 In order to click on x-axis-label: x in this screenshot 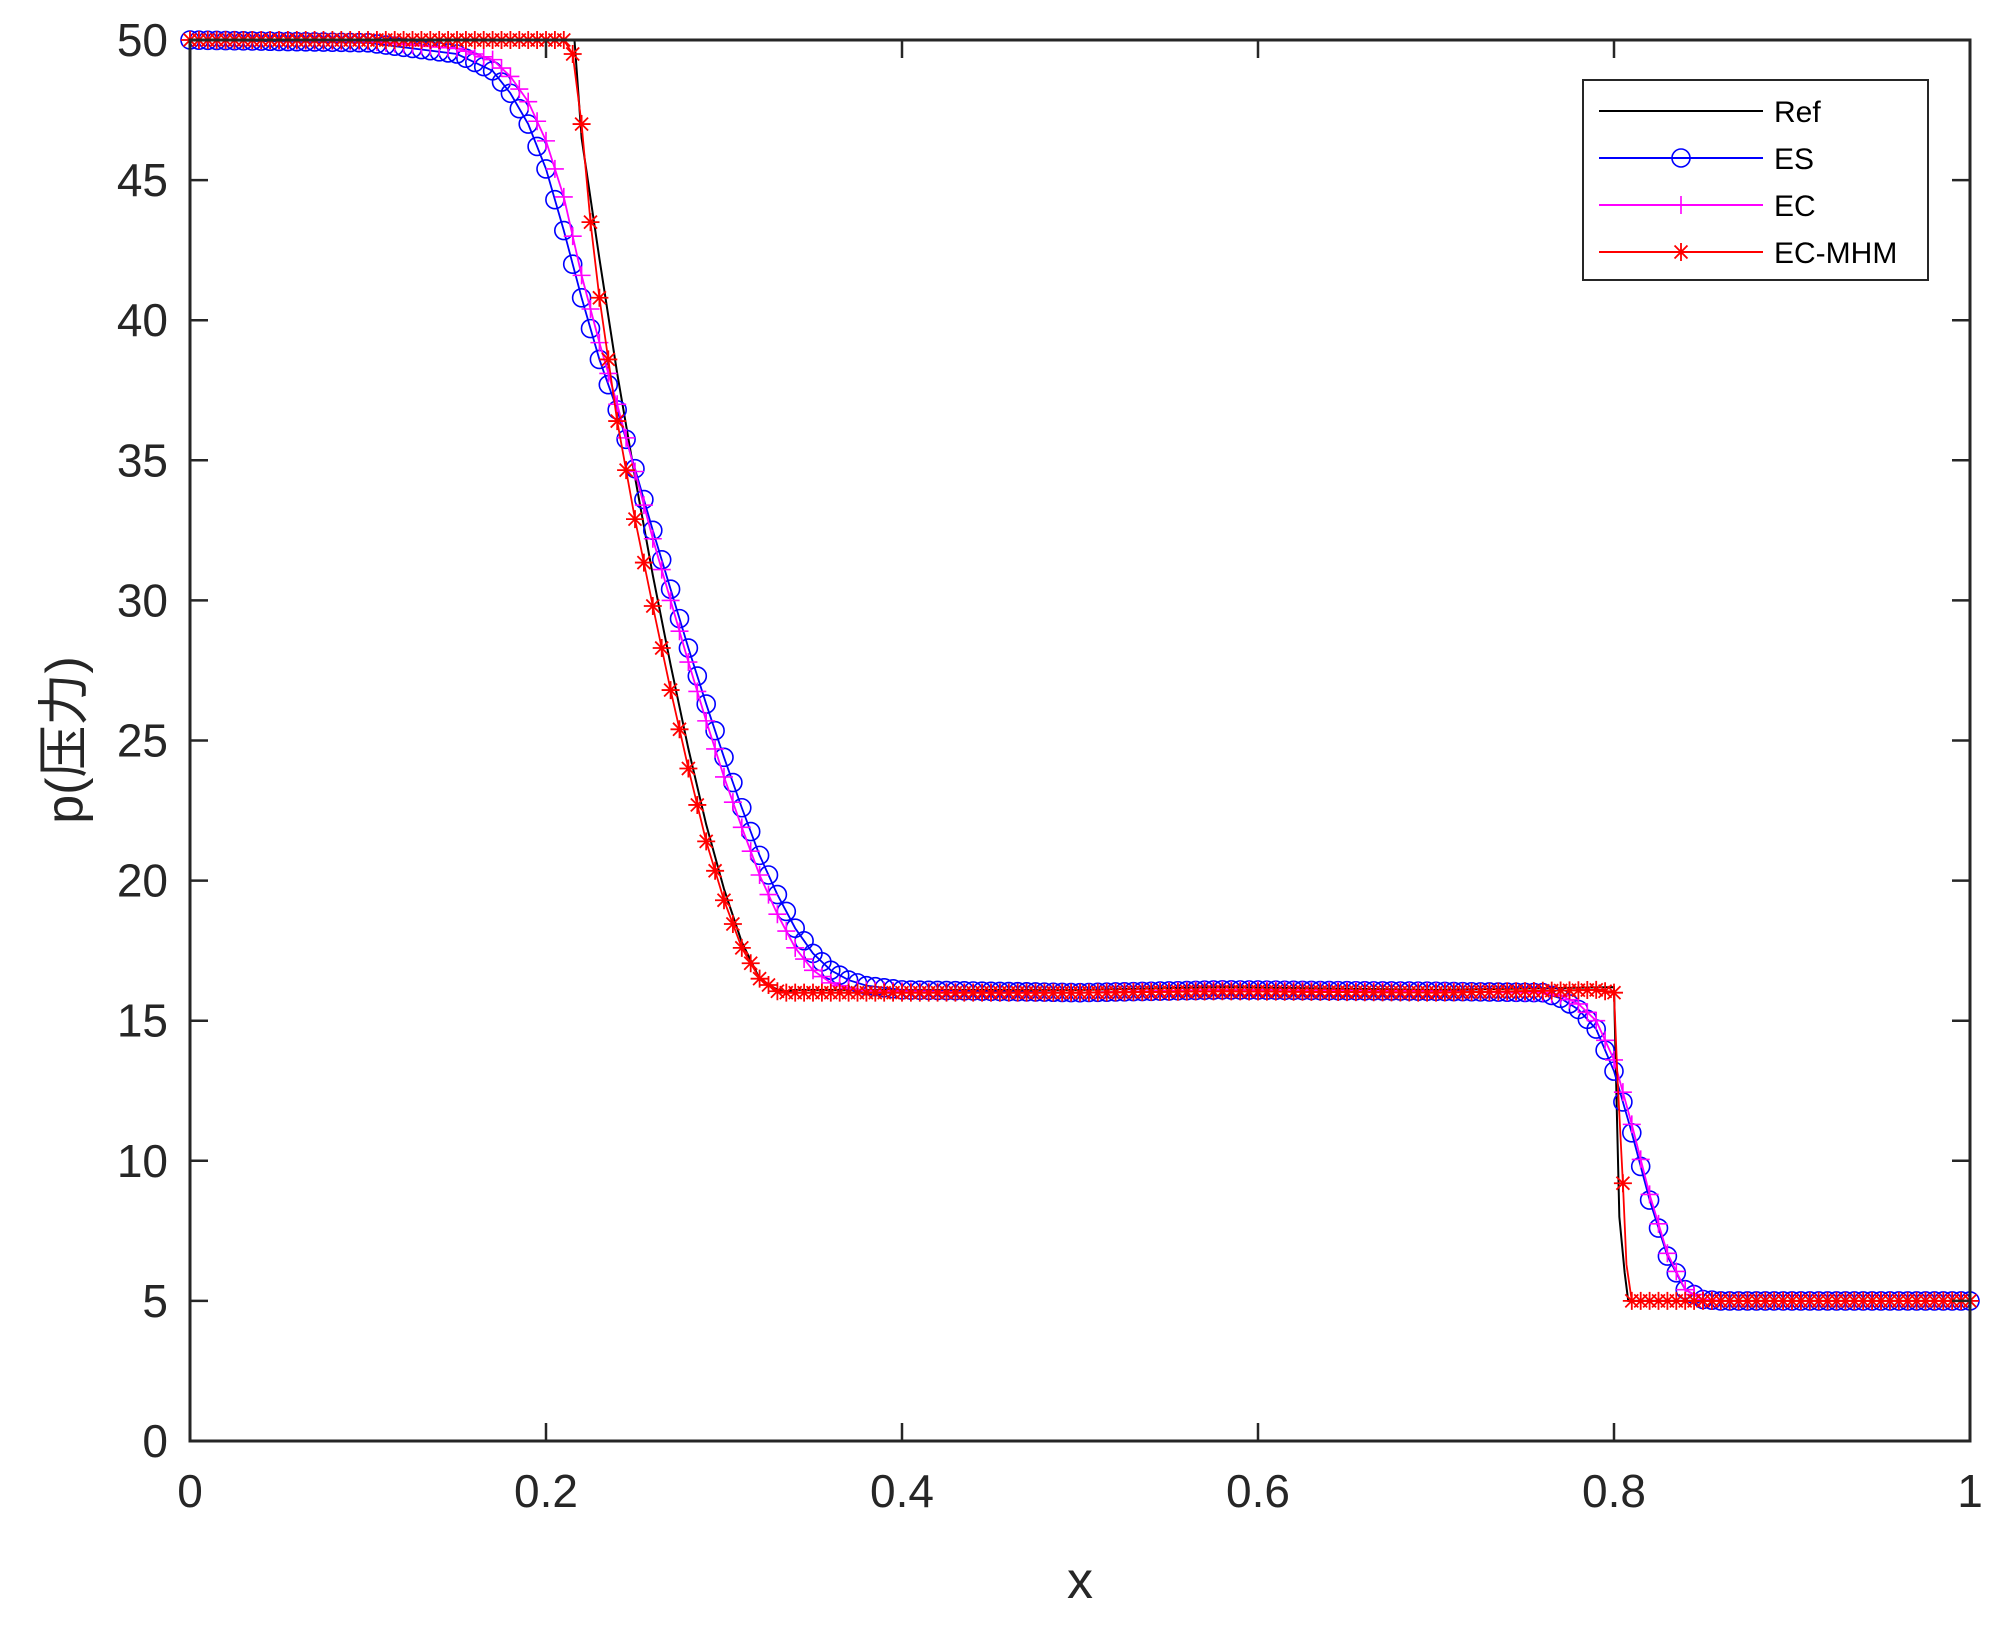, I will do `click(1080, 1581)`.